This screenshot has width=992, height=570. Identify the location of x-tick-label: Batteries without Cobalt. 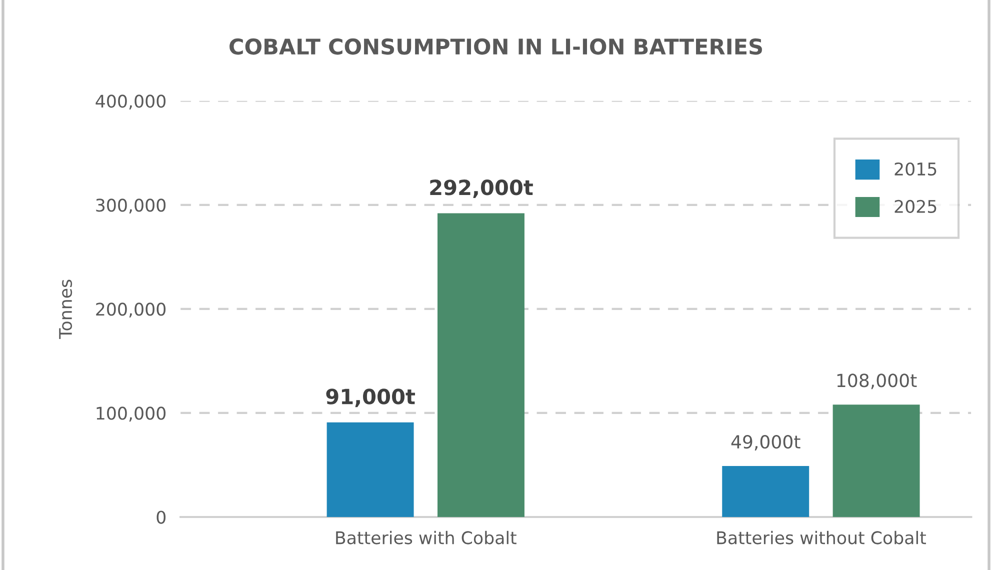
(821, 537).